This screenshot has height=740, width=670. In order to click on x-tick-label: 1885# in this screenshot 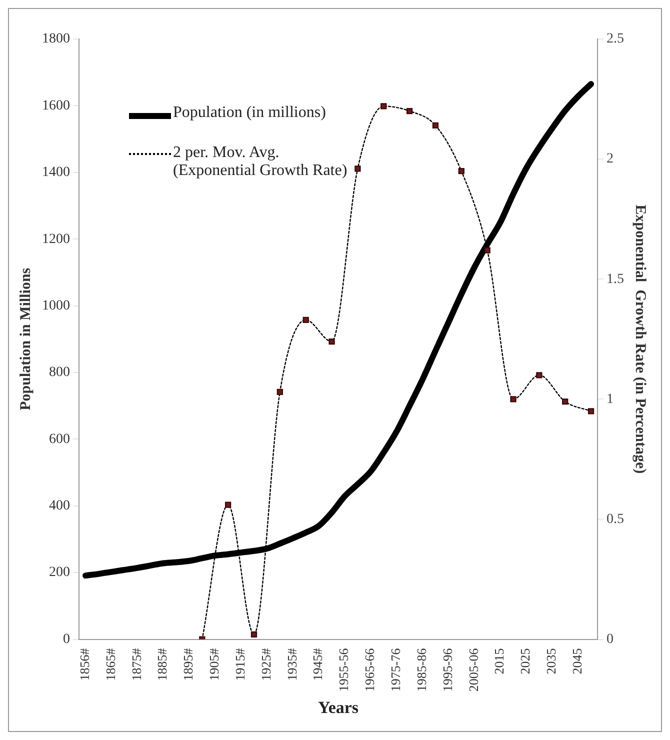, I will do `click(162, 664)`.